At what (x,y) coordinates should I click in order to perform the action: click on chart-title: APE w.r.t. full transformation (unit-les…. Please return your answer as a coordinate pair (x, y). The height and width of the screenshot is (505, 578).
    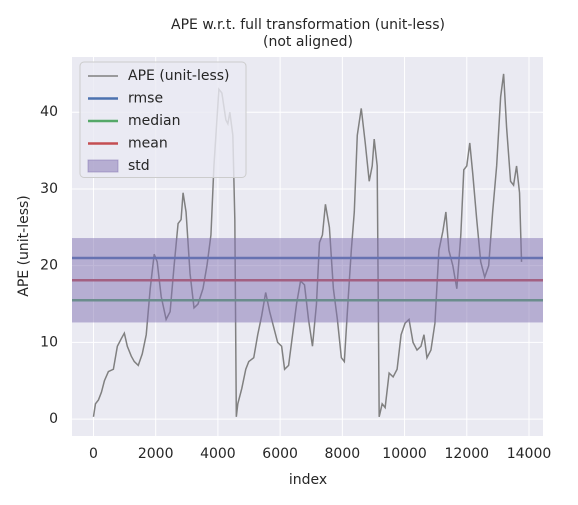
    Looking at the image, I should click on (308, 25).